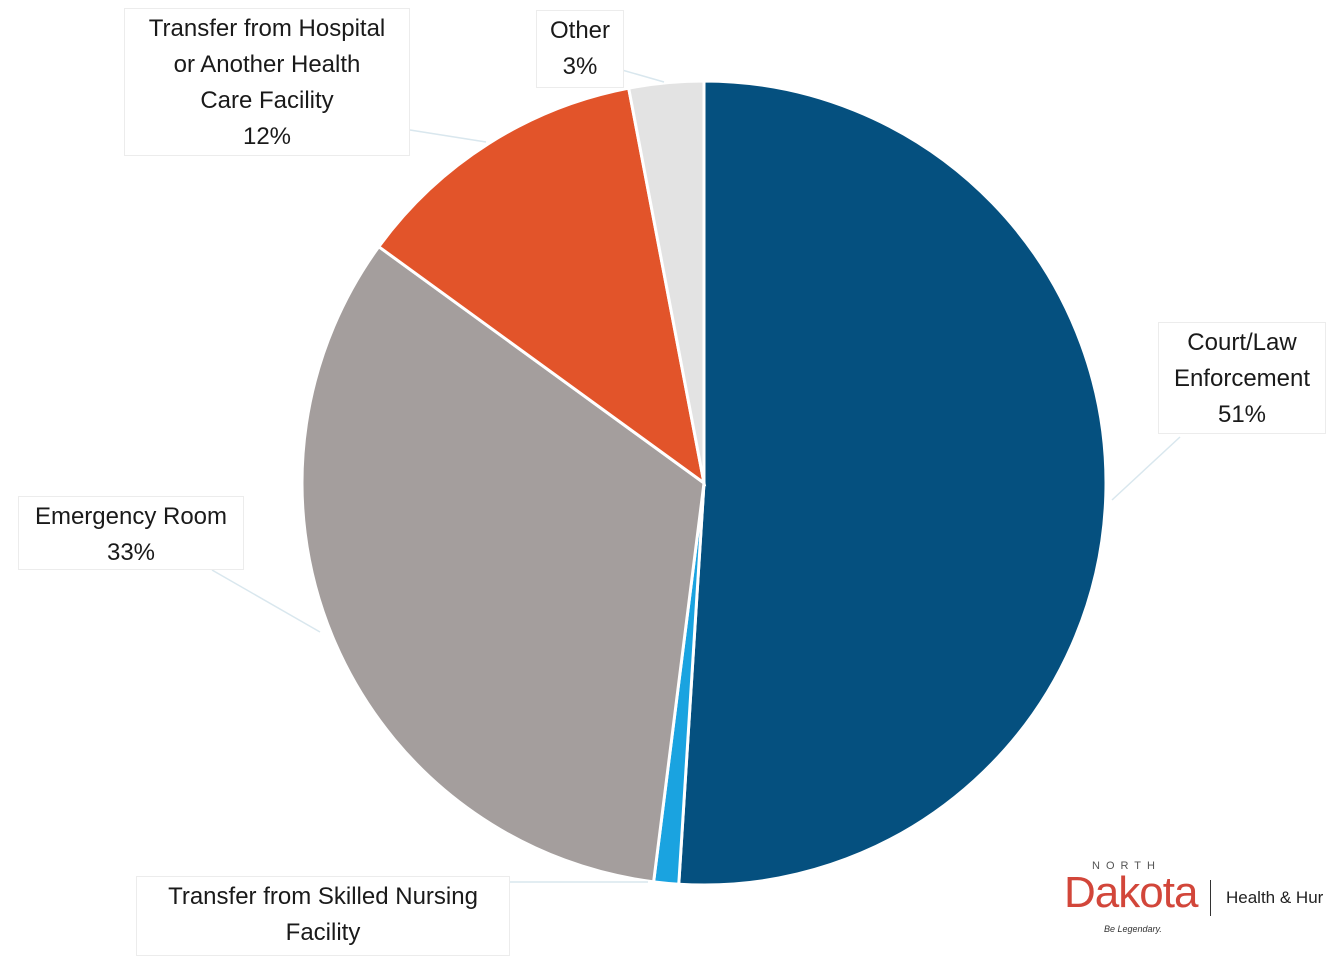 Image resolution: width=1336 pixels, height=956 pixels. Describe the element at coordinates (131, 552) in the screenshot. I see `data-label-line: 33%` at that location.